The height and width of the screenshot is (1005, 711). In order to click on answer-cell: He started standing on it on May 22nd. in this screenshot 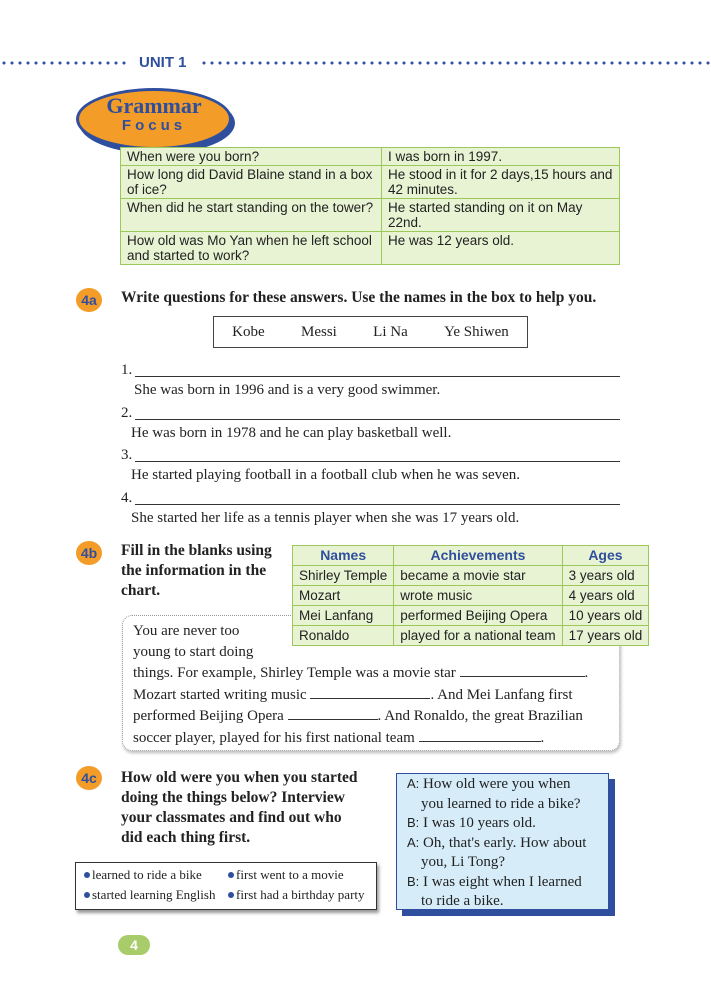, I will do `click(500, 215)`.